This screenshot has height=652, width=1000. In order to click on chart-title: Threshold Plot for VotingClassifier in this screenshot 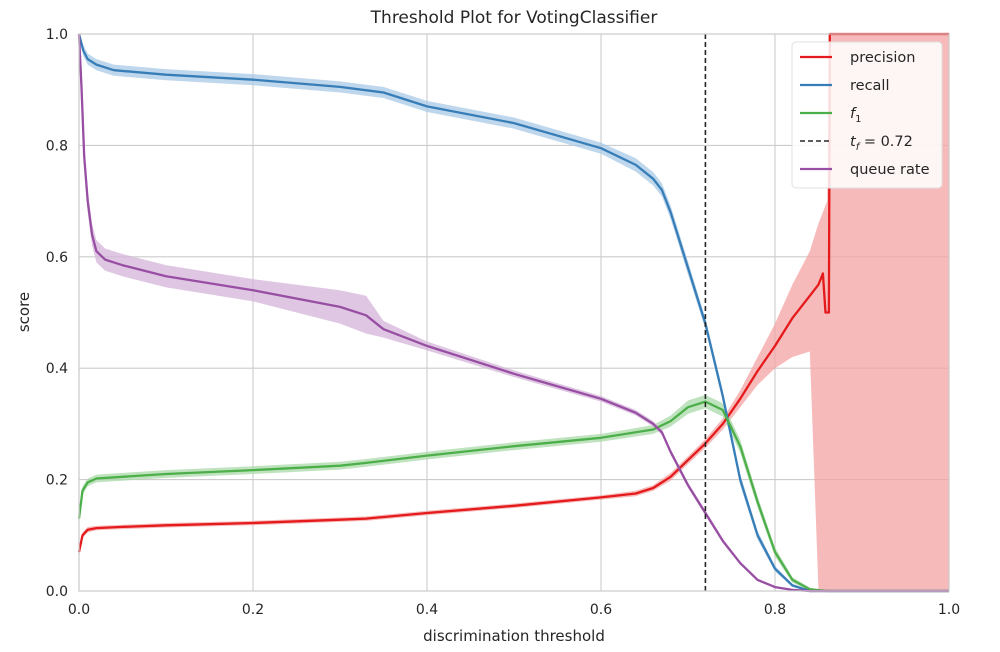, I will do `click(514, 18)`.